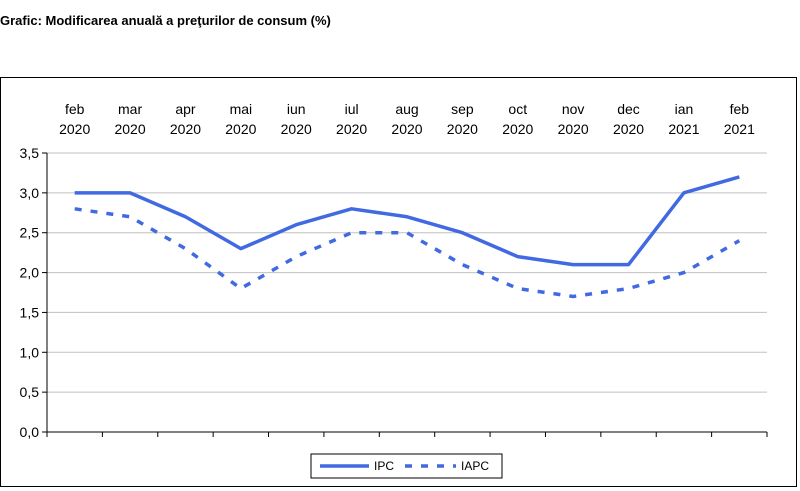  What do you see at coordinates (475, 466) in the screenshot?
I see `legend-label-iapc: IAPC` at bounding box center [475, 466].